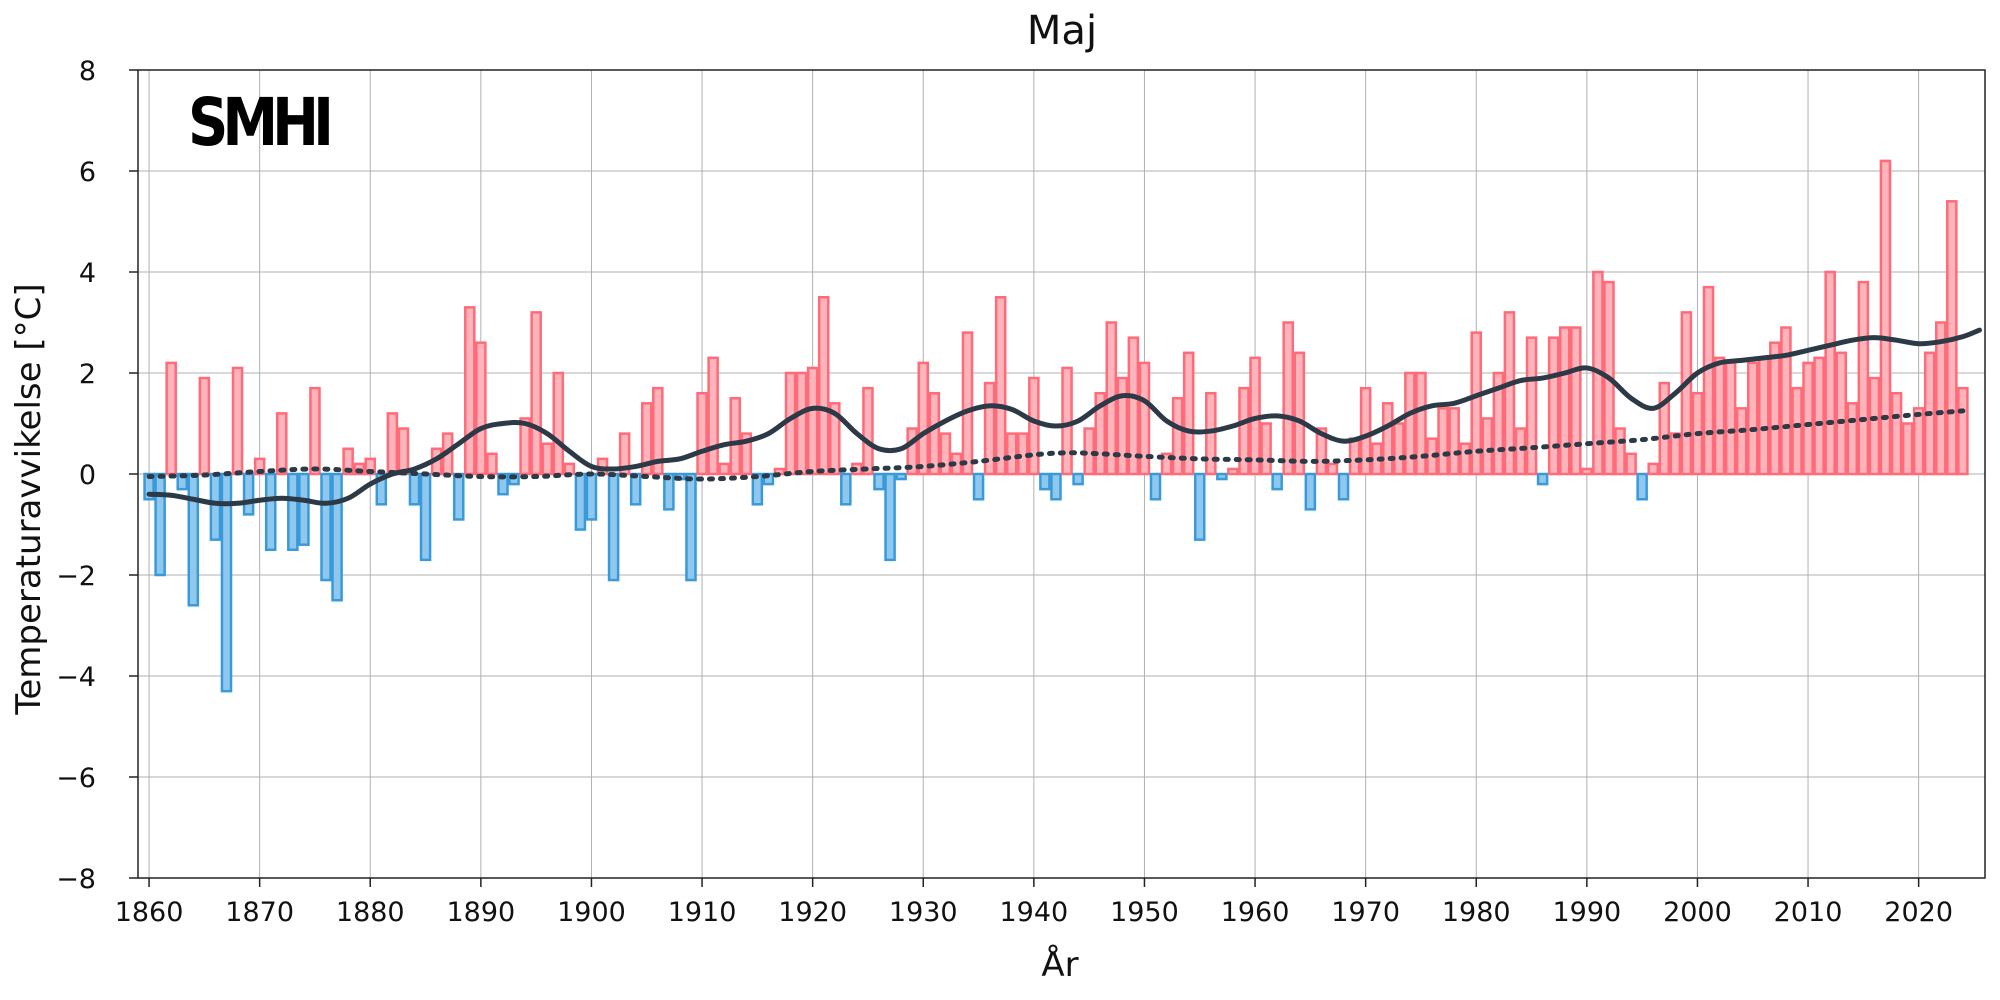 The width and height of the screenshot is (2000, 1000). I want to click on y-tick-label: −8, so click(76, 879).